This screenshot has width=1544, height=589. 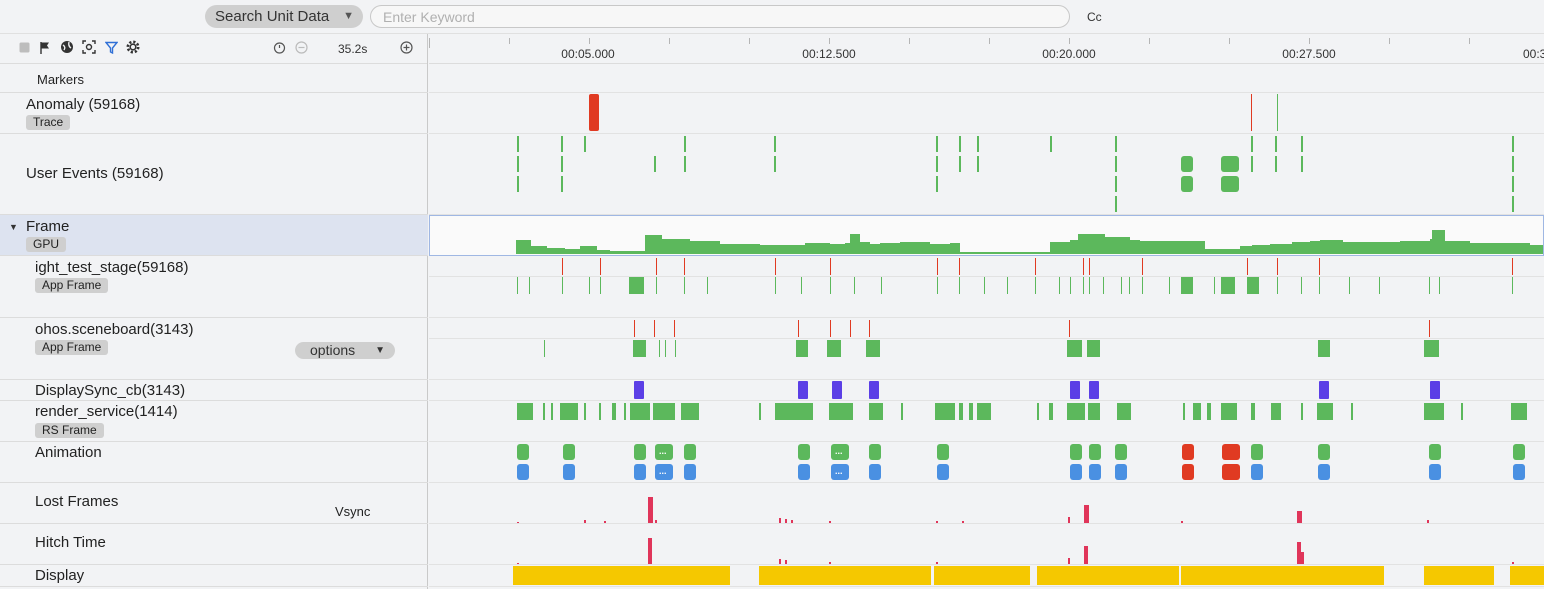 I want to click on track-sceneboard, so click(x=986, y=349).